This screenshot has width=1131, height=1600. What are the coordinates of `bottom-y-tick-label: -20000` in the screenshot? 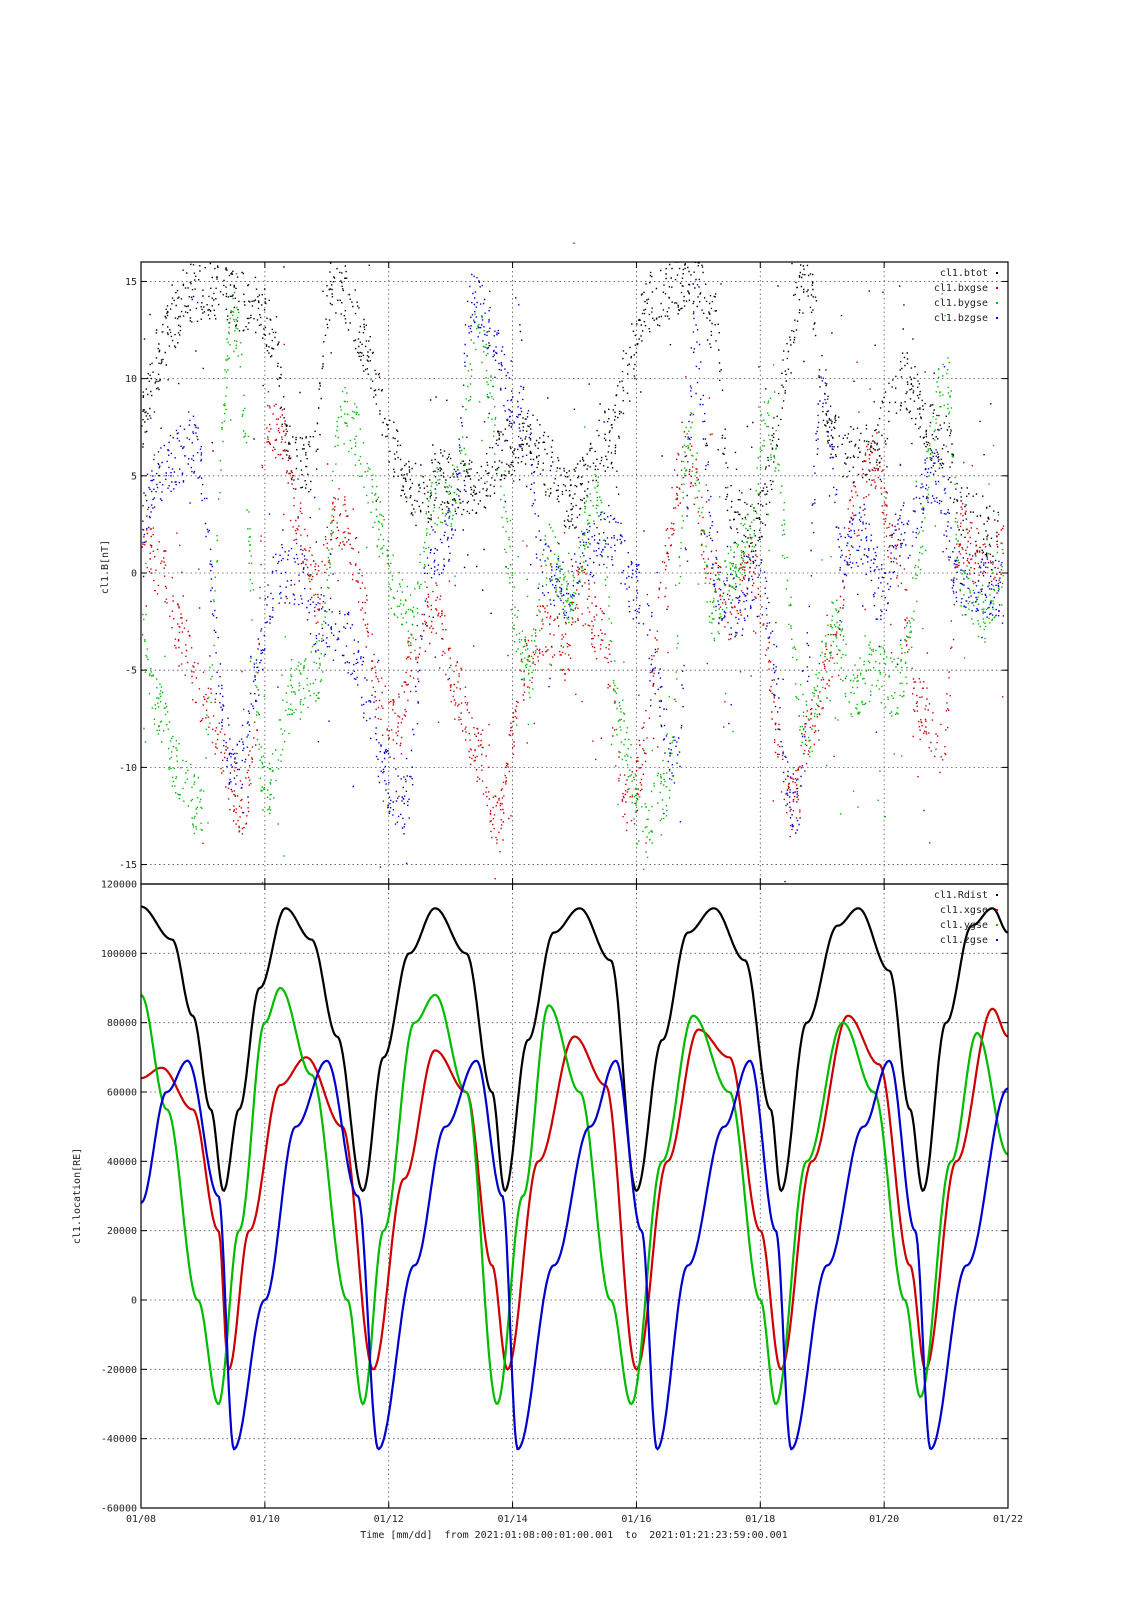 It's located at (119, 1370).